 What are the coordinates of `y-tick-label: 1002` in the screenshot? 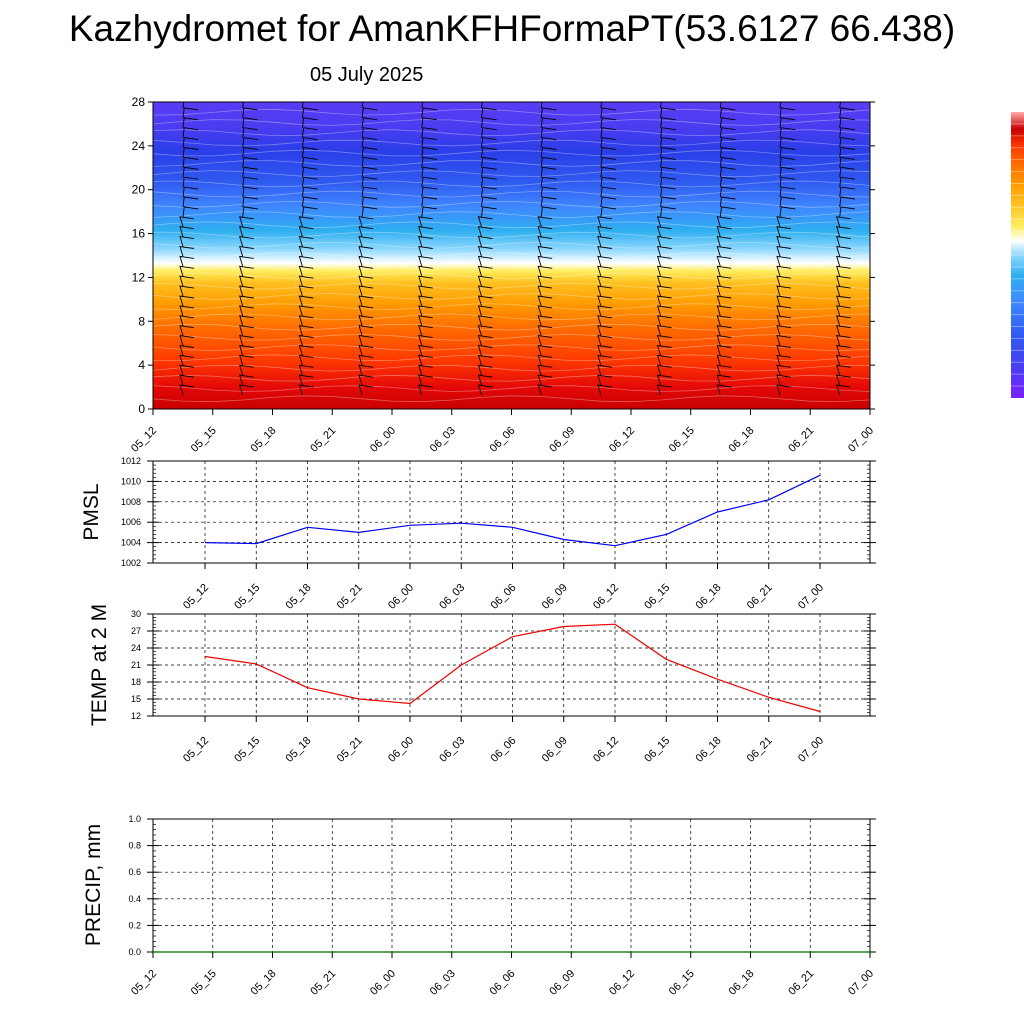 It's located at (131, 563).